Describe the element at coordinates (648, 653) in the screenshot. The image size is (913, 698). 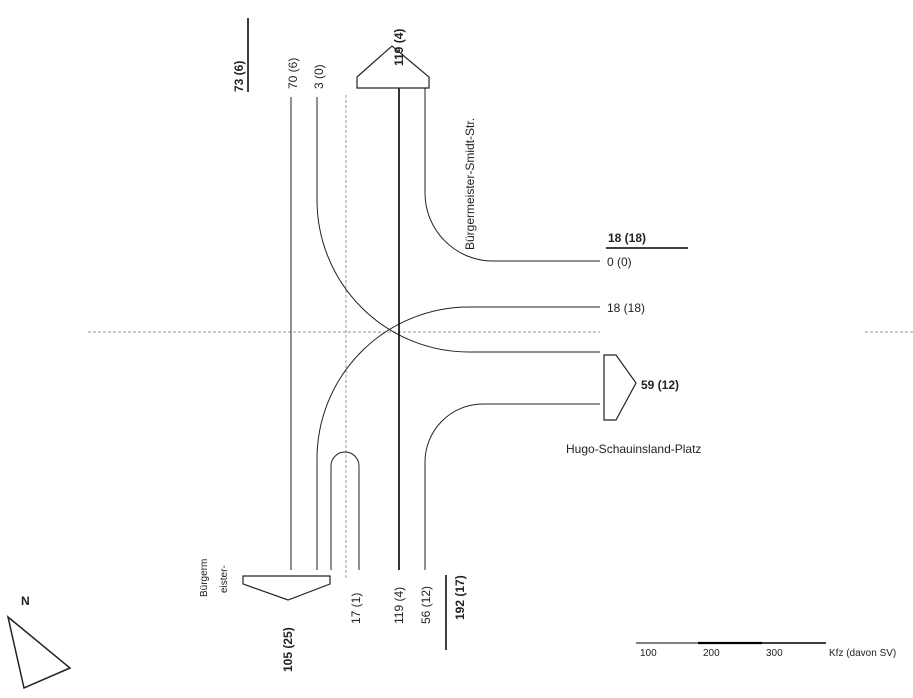
I see `scale-tick-100: 100` at that location.